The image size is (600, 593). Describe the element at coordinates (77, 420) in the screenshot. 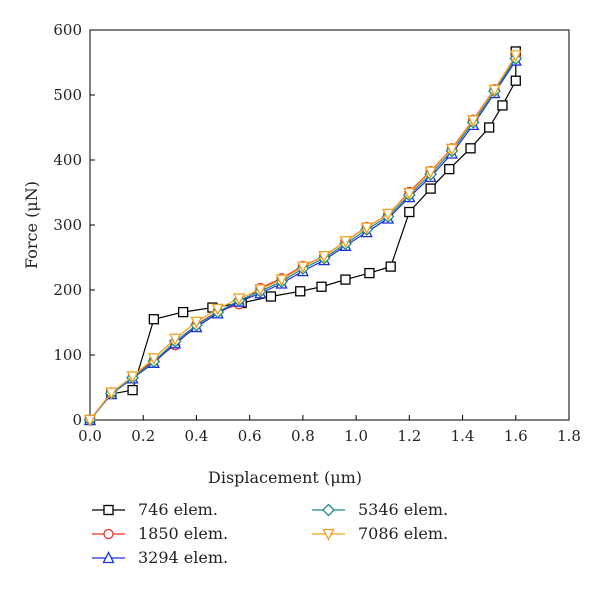

I see `y-tick-label: 0` at that location.